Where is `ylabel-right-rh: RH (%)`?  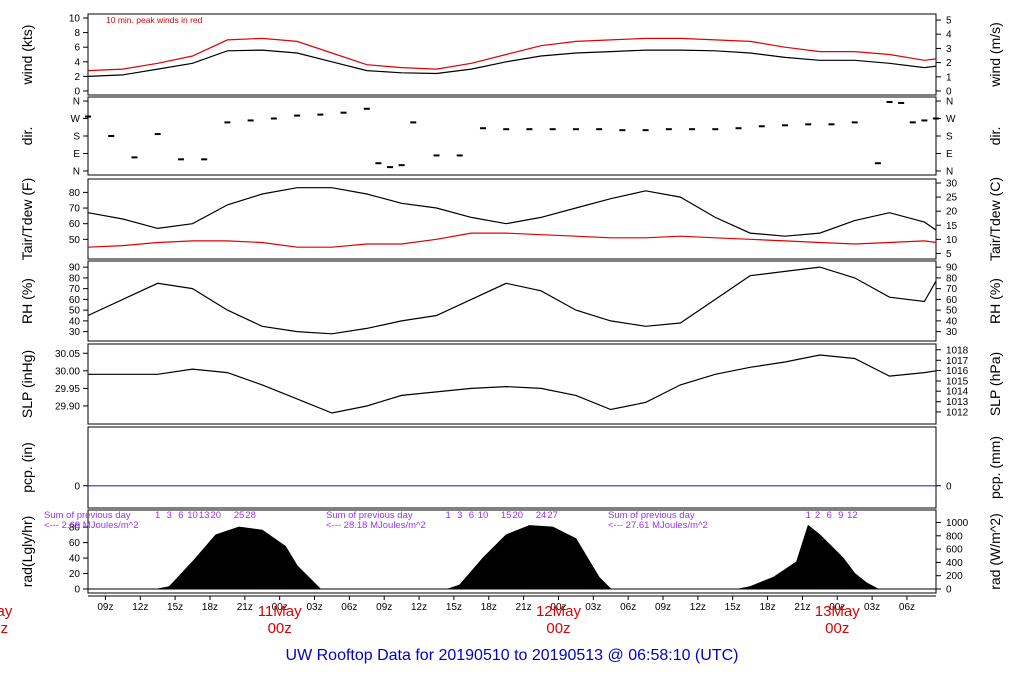
ylabel-right-rh: RH (%) is located at coordinates (995, 301).